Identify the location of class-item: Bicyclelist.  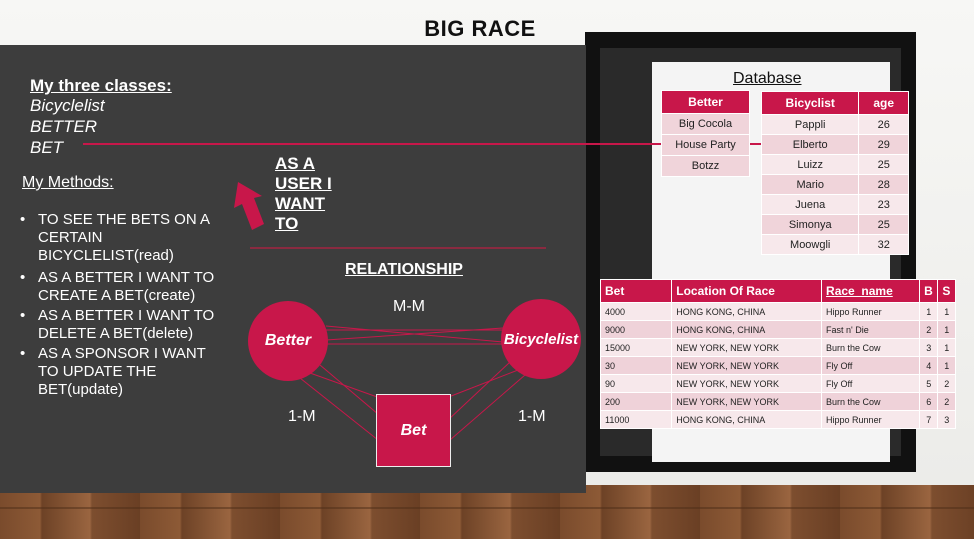
(67, 105).